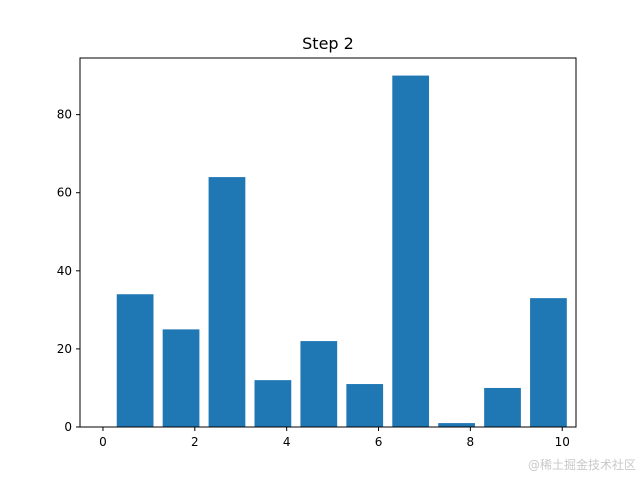 The width and height of the screenshot is (640, 484). What do you see at coordinates (328, 43) in the screenshot?
I see `chart-title: Step 2` at bounding box center [328, 43].